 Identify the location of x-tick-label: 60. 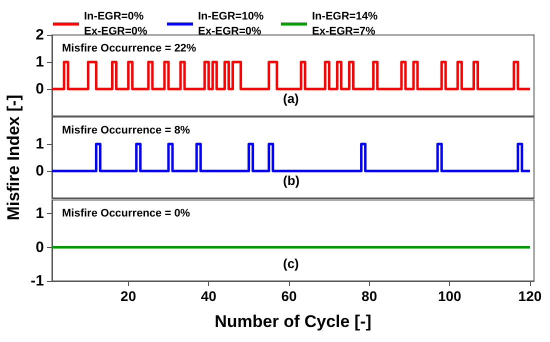
(289, 296).